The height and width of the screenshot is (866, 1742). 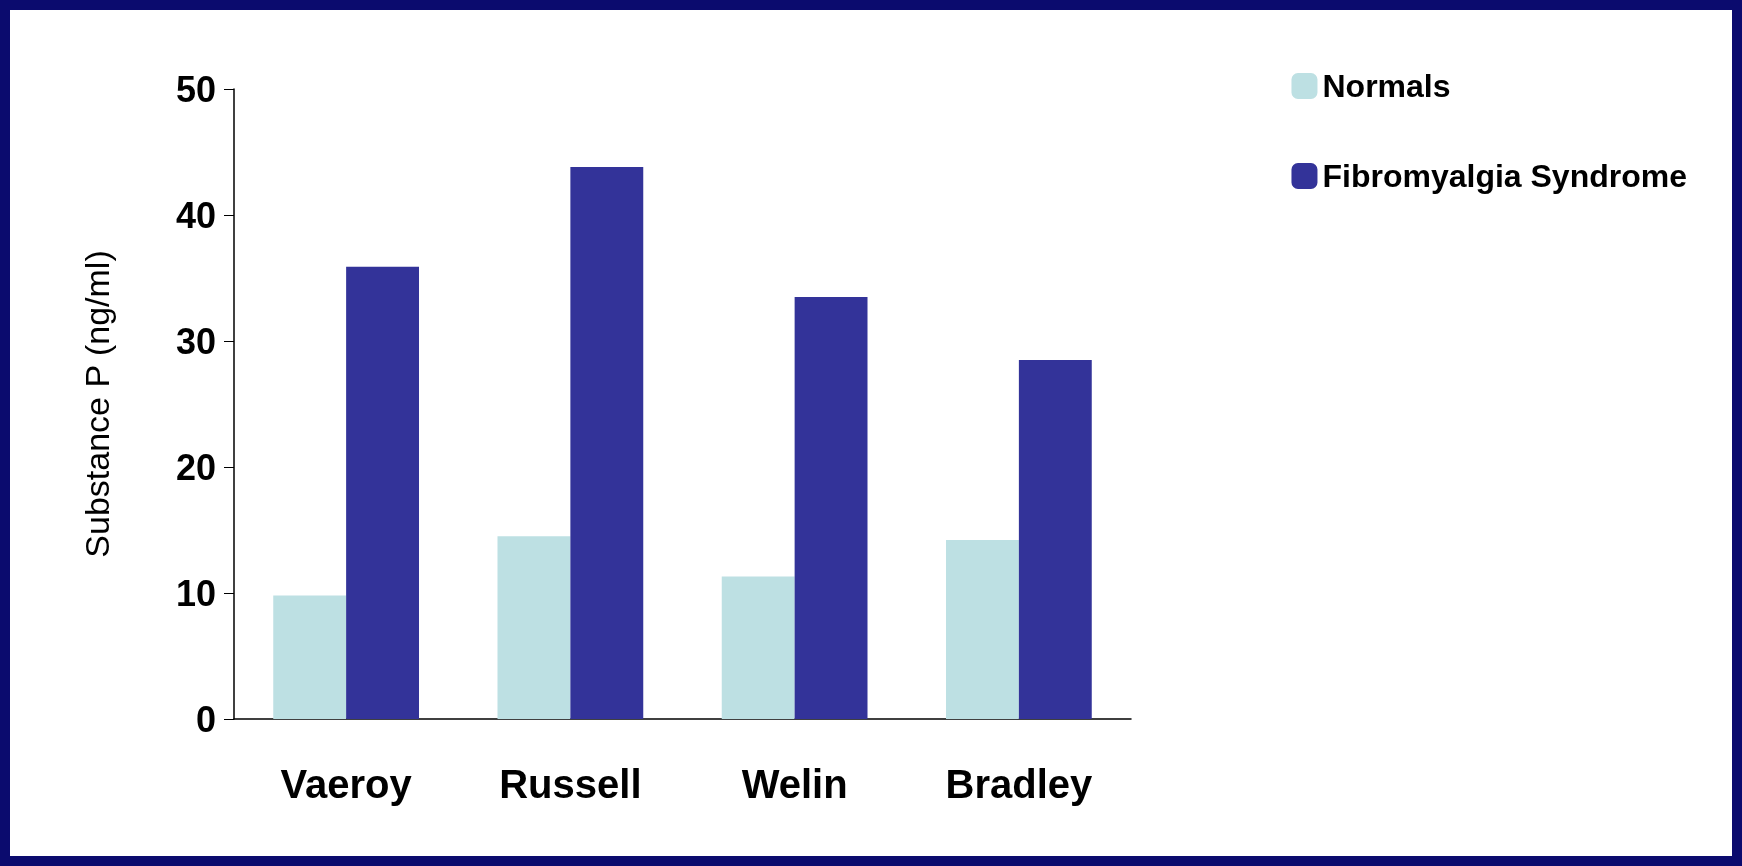 What do you see at coordinates (97, 404) in the screenshot?
I see `y-axis-title: Substance P (ng/ml)` at bounding box center [97, 404].